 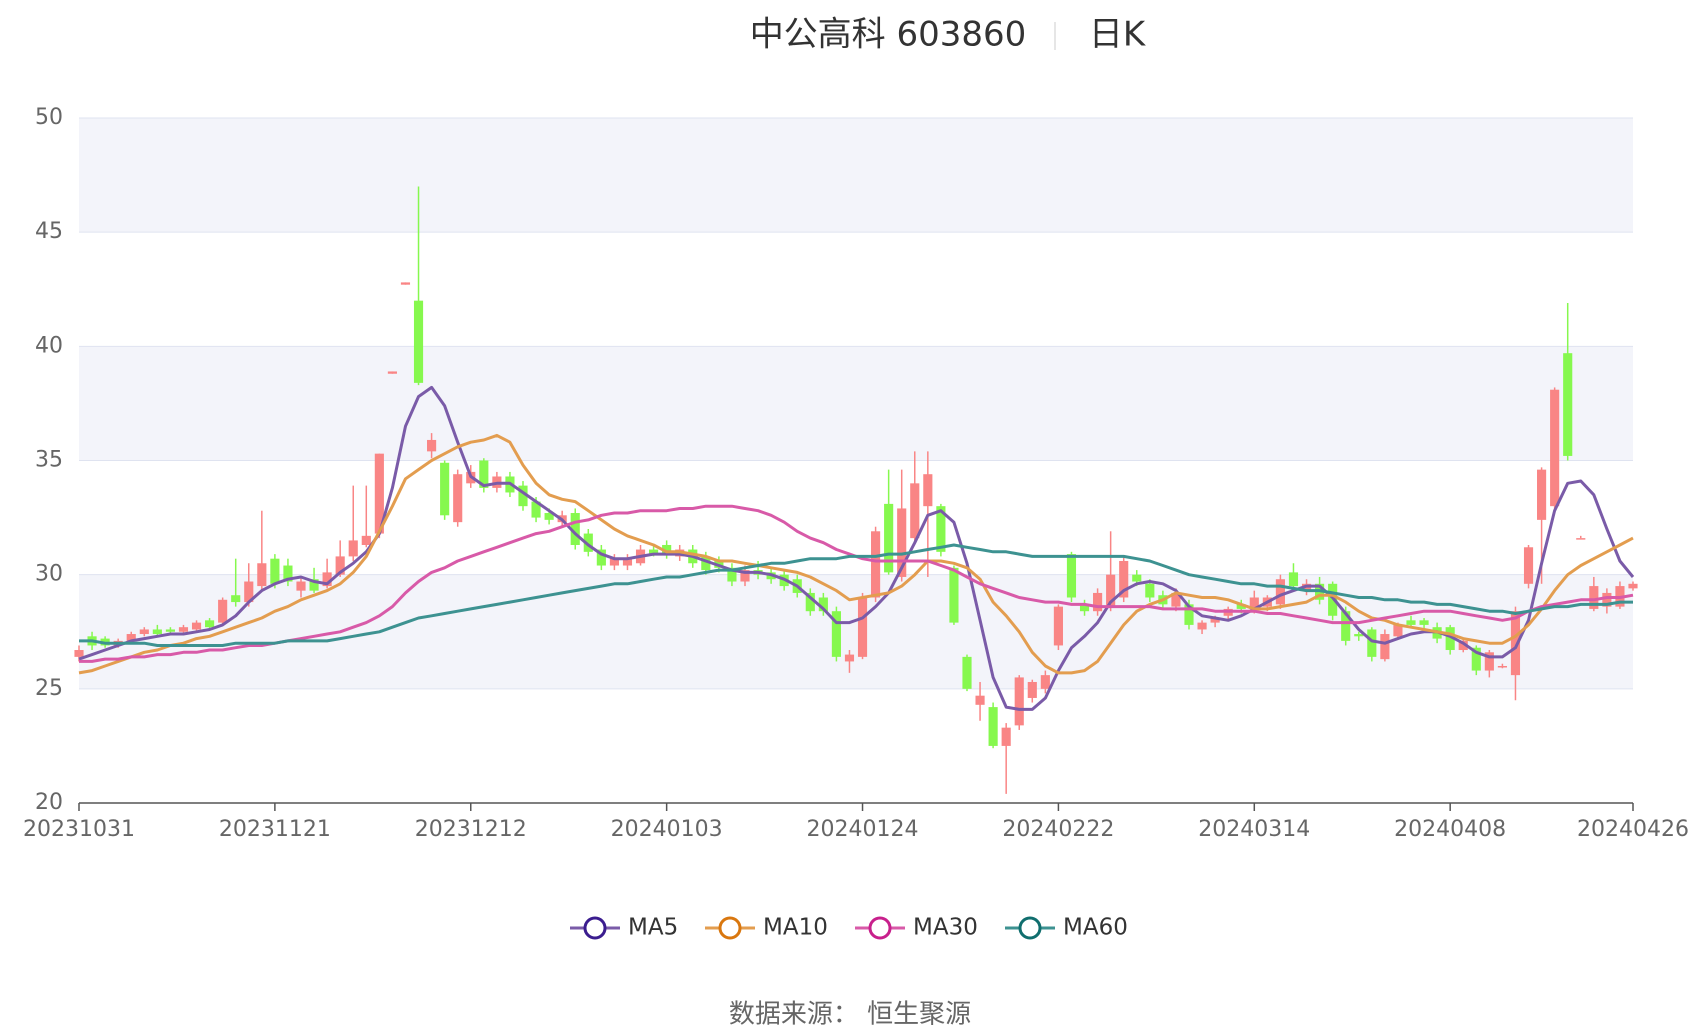 I want to click on x-tick-label: 20240314, so click(x=1254, y=829).